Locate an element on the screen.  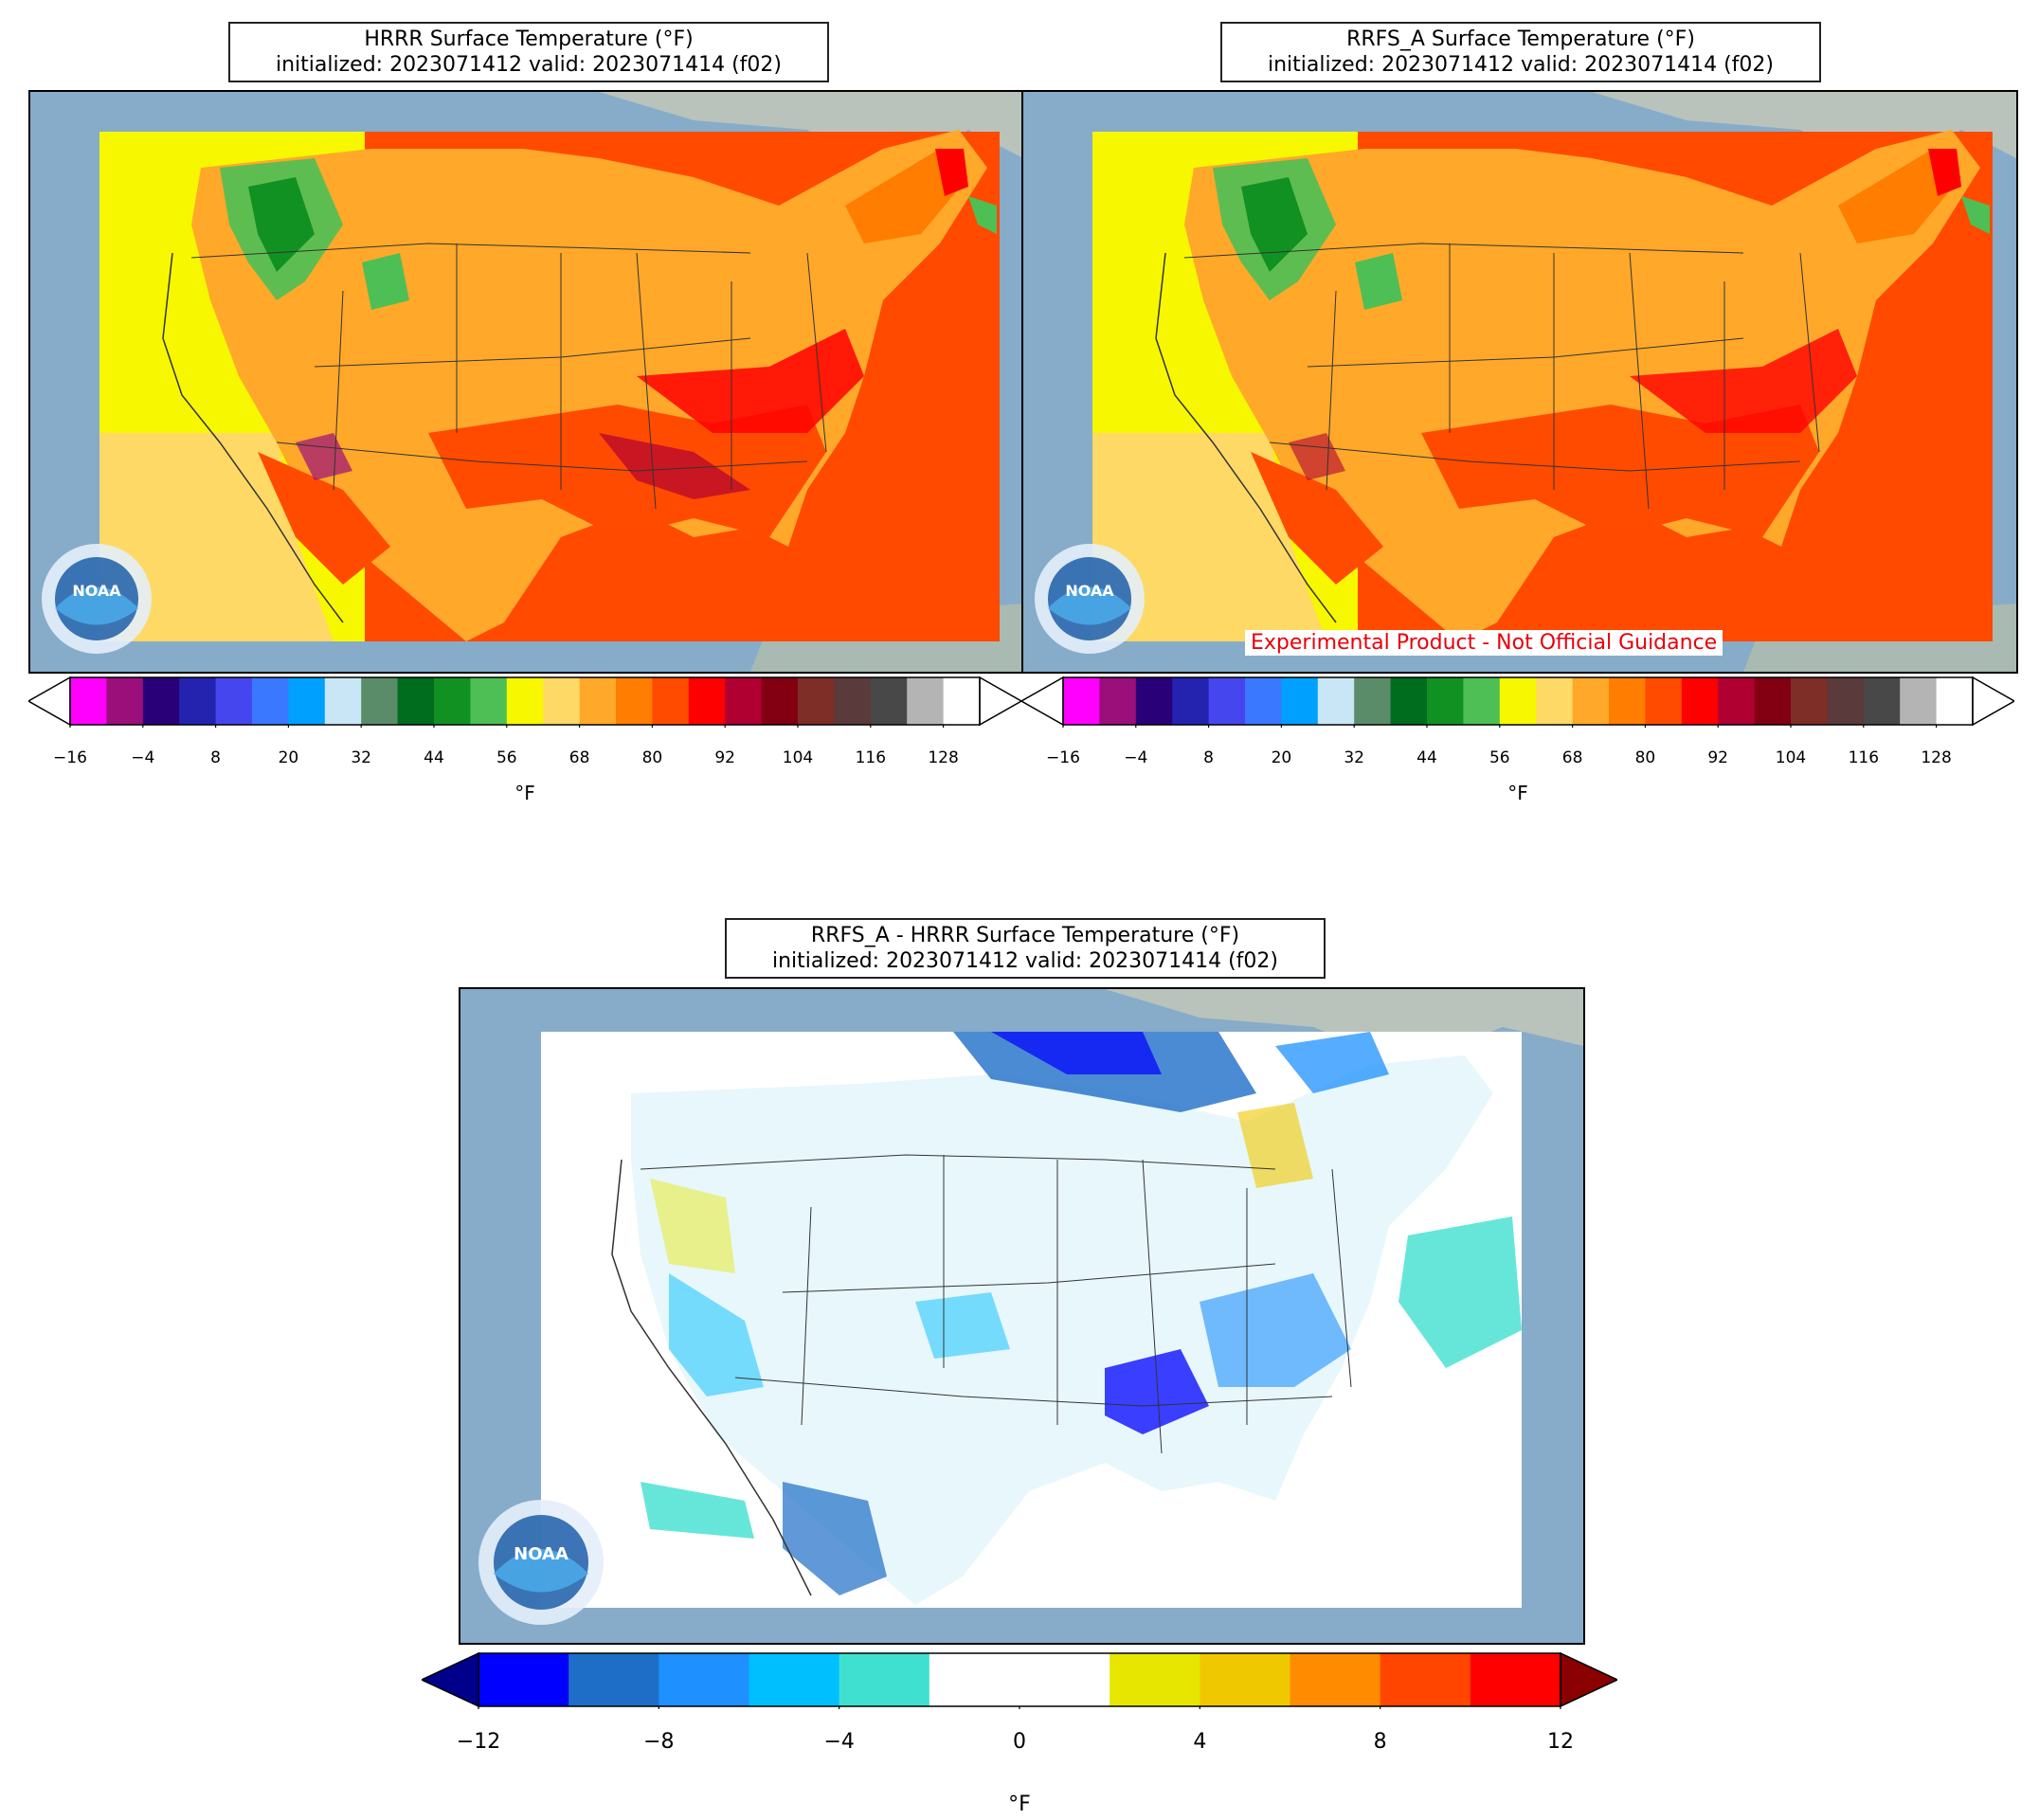
diff-title-line1: RRFS_A - HRRR Surface Temperature (°F) is located at coordinates (1025, 935).